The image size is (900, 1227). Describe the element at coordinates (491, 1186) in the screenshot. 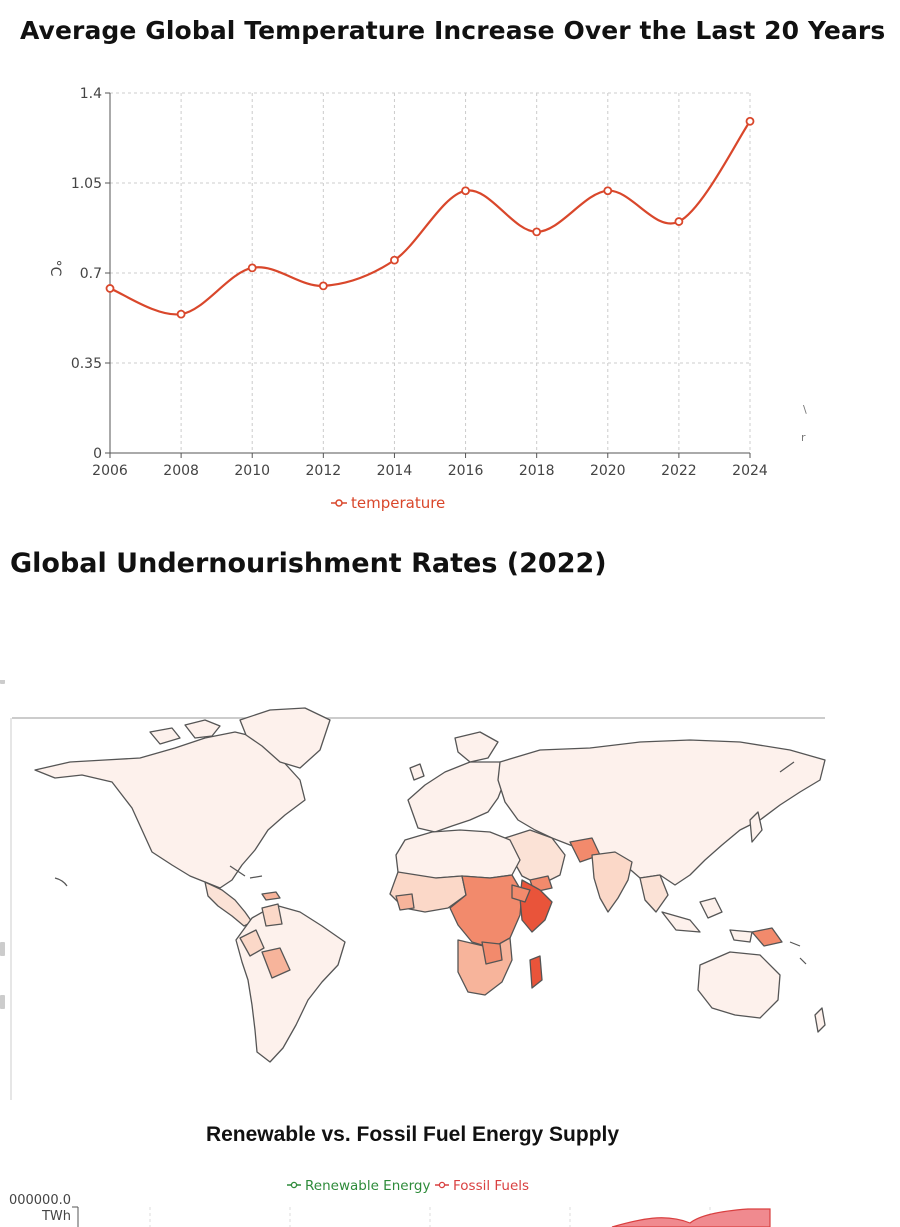

I see `energy-legend-fossil: Fossil Fuels` at that location.